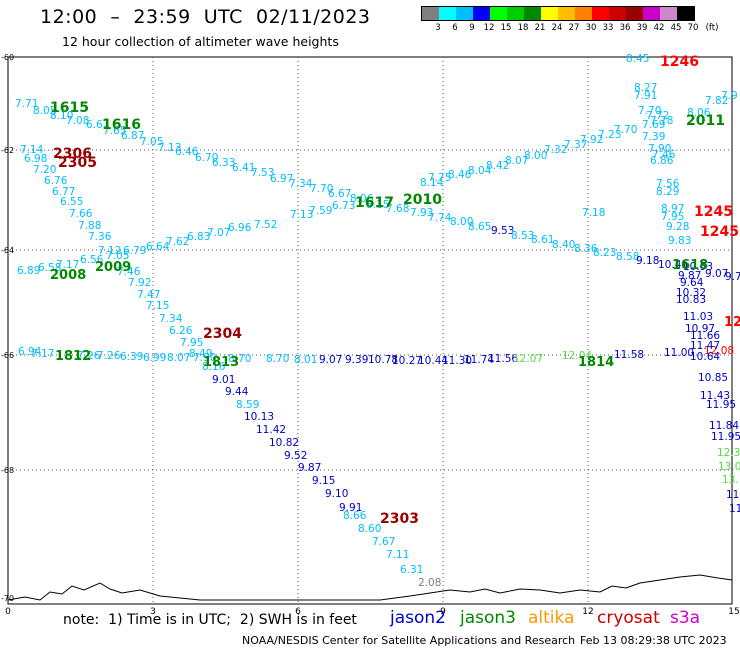 The height and width of the screenshot is (650, 740). What do you see at coordinates (305, 360) in the screenshot?
I see `swh-value: 8.01` at bounding box center [305, 360].